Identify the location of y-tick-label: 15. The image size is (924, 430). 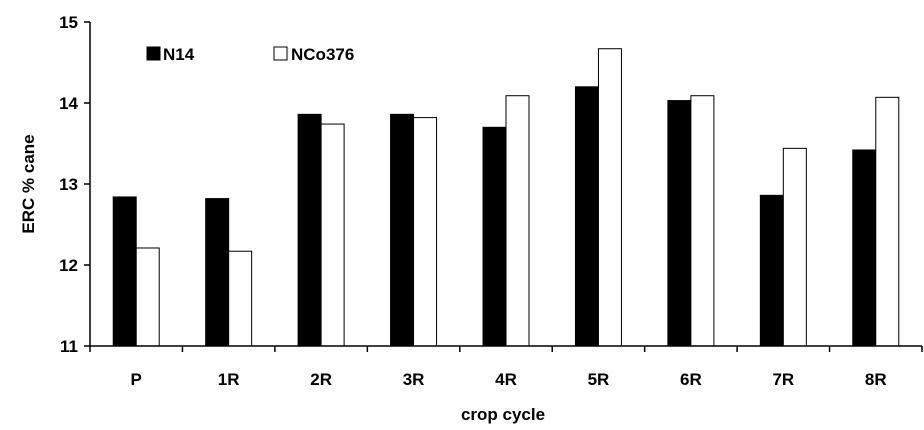
(68, 22).